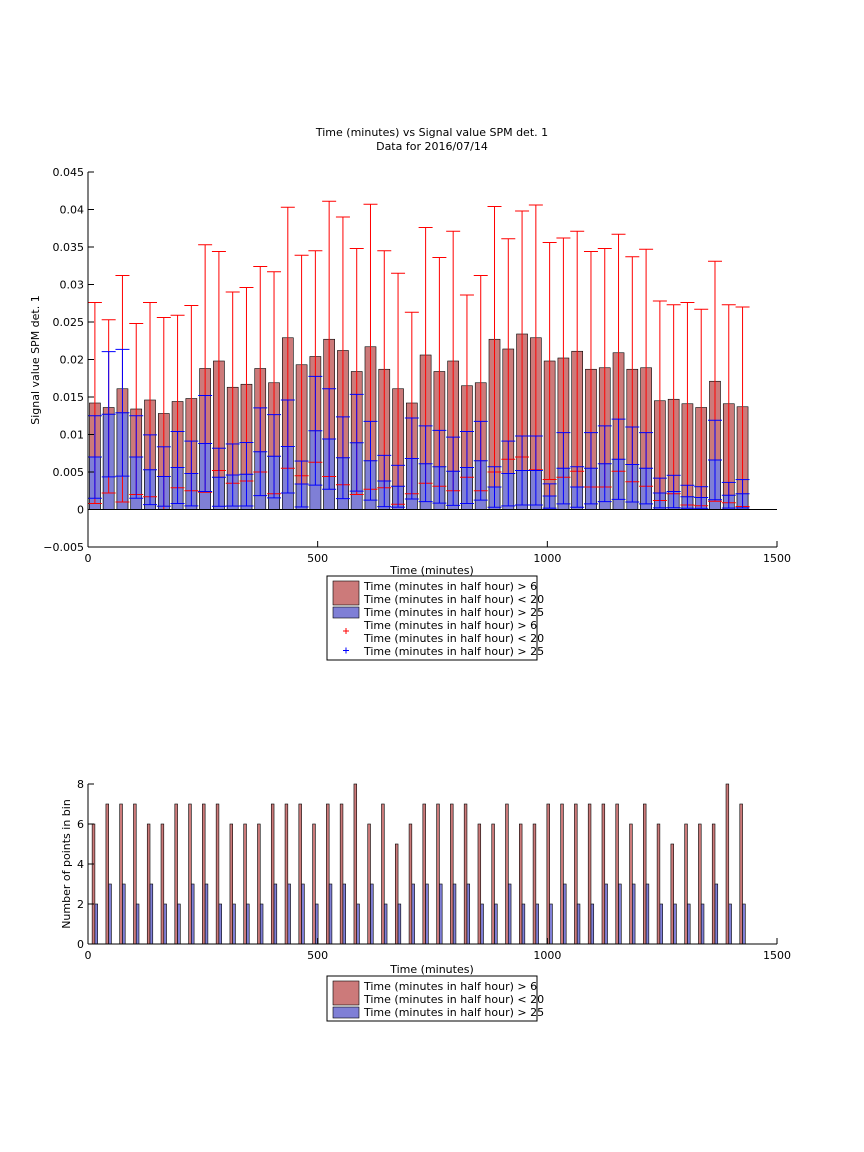 The height and width of the screenshot is (1152, 864). I want to click on bottom-bars-group, so click(418, 864).